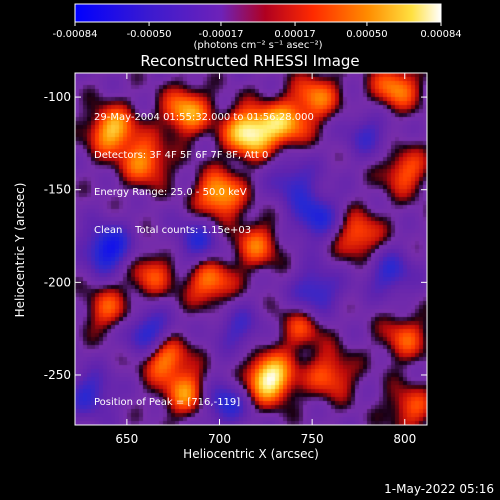  What do you see at coordinates (20, 250) in the screenshot?
I see `y-axis-label: Heliocentric Y (arcsec)` at bounding box center [20, 250].